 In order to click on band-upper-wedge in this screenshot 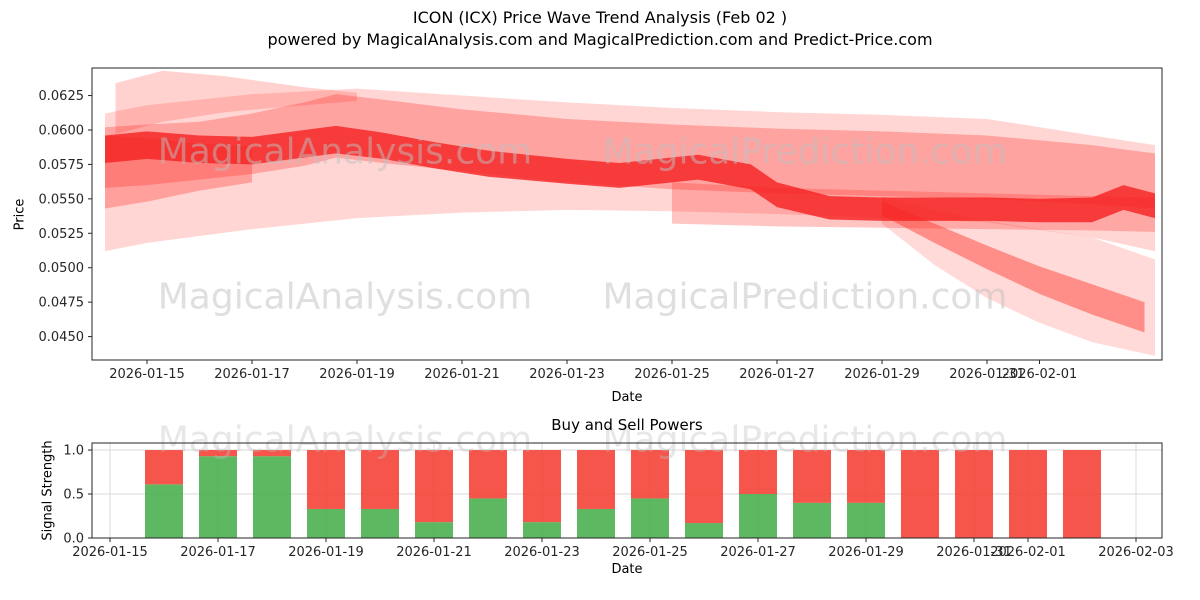, I will do `click(236, 102)`.